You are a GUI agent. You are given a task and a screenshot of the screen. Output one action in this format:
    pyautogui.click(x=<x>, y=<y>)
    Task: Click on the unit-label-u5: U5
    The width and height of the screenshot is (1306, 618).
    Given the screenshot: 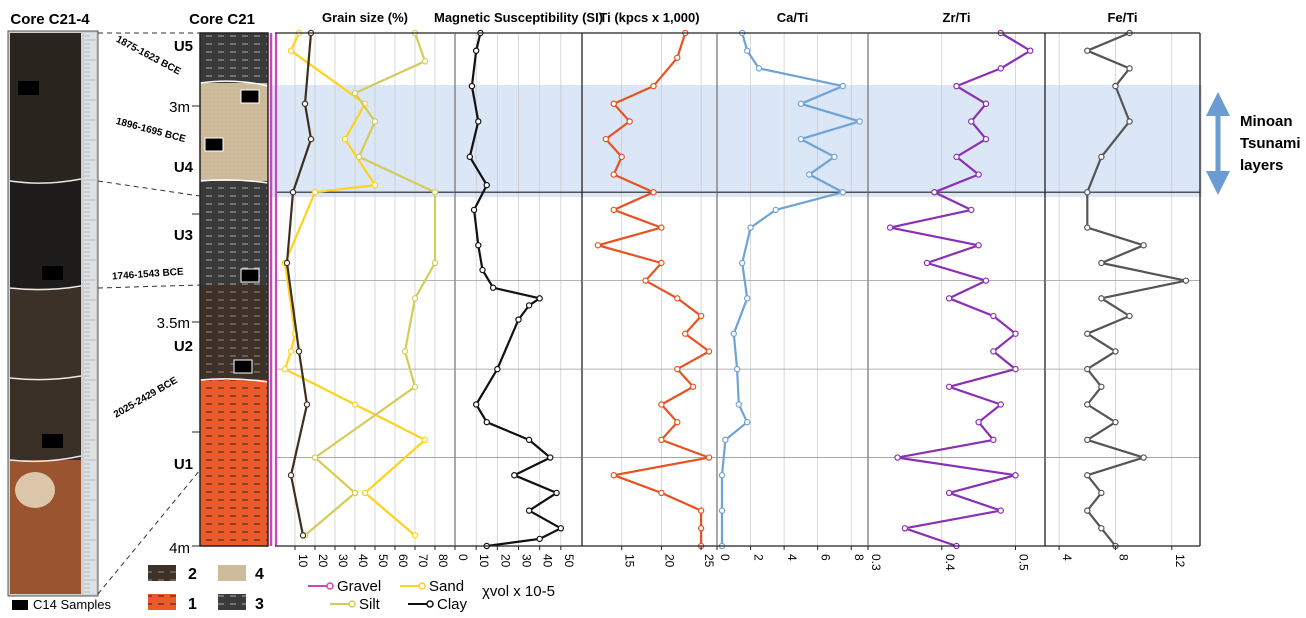 What is the action you would take?
    pyautogui.click(x=183, y=46)
    